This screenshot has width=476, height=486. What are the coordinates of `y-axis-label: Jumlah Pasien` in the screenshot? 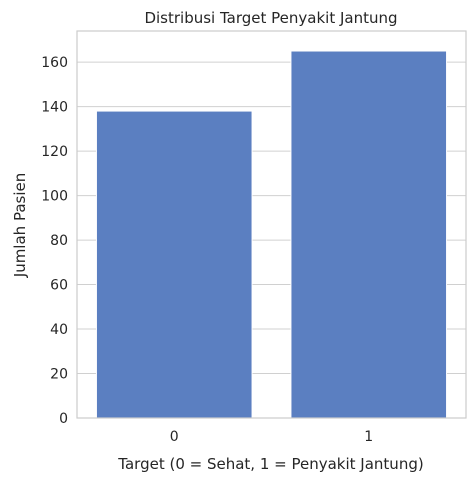 It's located at (20, 225).